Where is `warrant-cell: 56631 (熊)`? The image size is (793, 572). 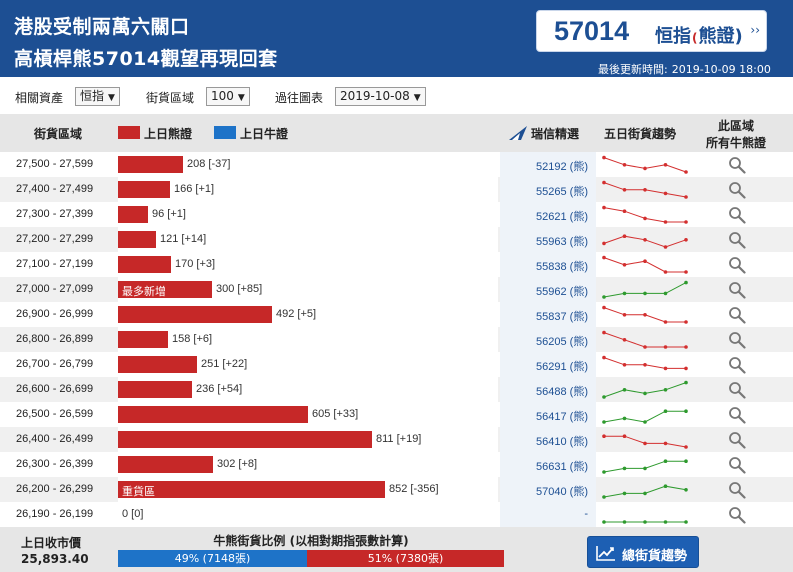
warrant-cell: 56631 (熊) is located at coordinates (548, 464).